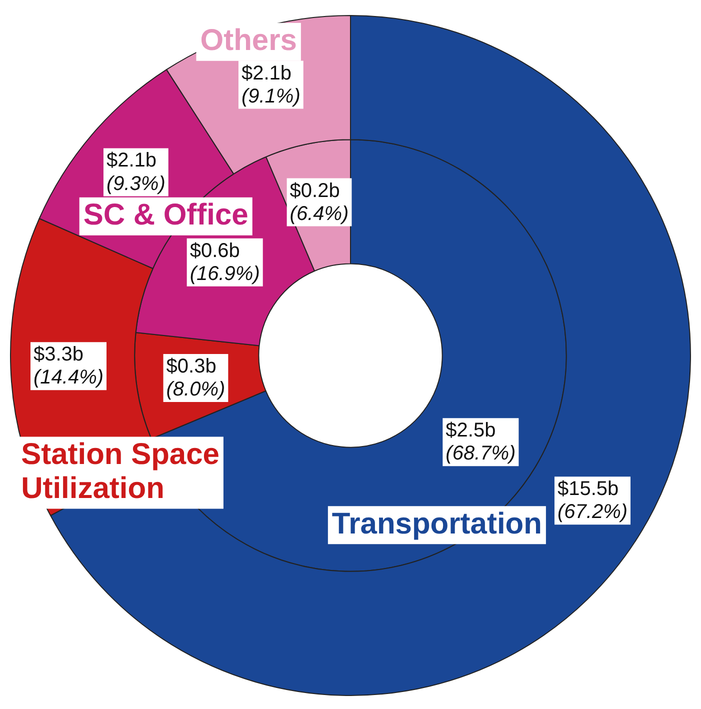 Image resolution: width=701 pixels, height=709 pixels. I want to click on data-label: $3.3b (14.4%), so click(68, 366).